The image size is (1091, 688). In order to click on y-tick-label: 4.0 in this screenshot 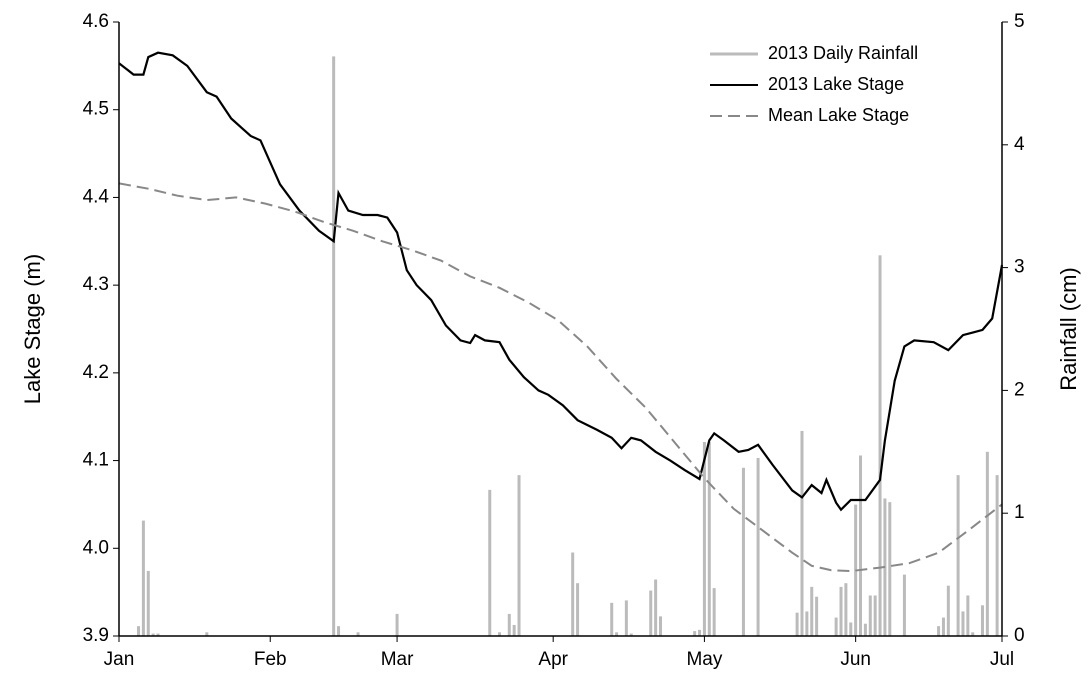, I will do `click(96, 547)`.